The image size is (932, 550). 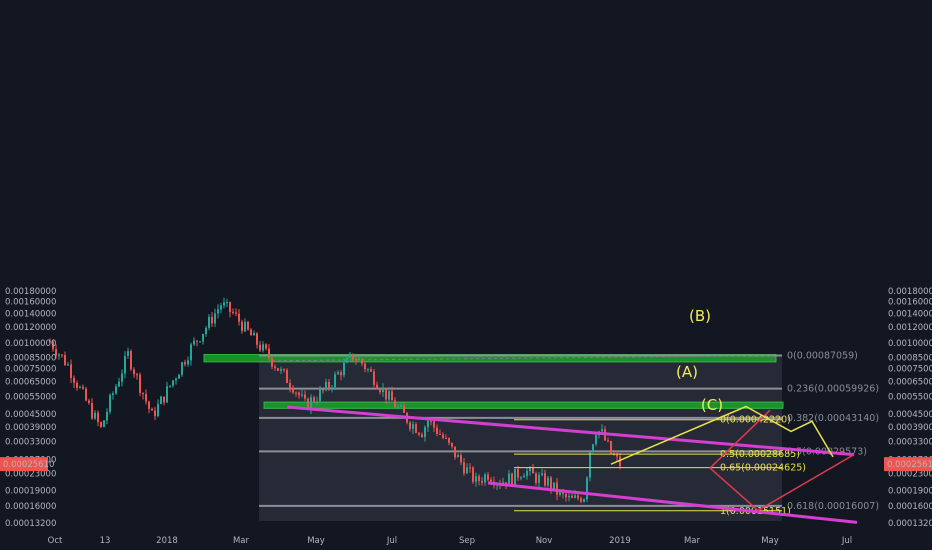 I want to click on price-tag-left, so click(x=24, y=464).